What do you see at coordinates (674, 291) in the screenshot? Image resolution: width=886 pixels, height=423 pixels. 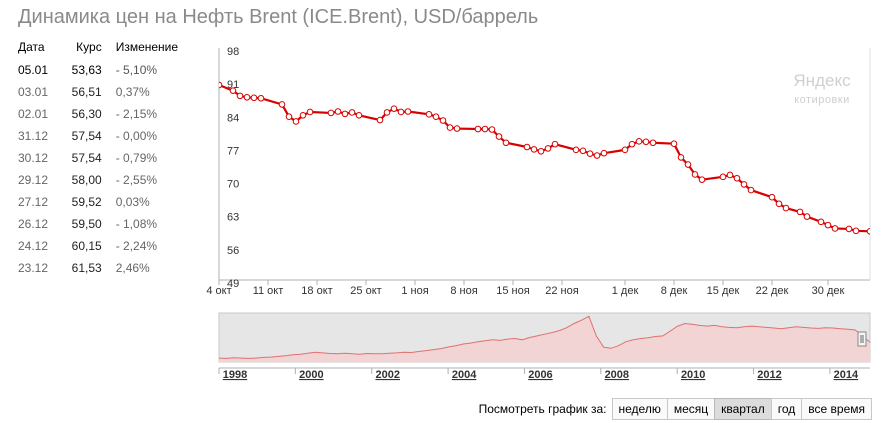 I see `x-tick-label: 8 дек` at bounding box center [674, 291].